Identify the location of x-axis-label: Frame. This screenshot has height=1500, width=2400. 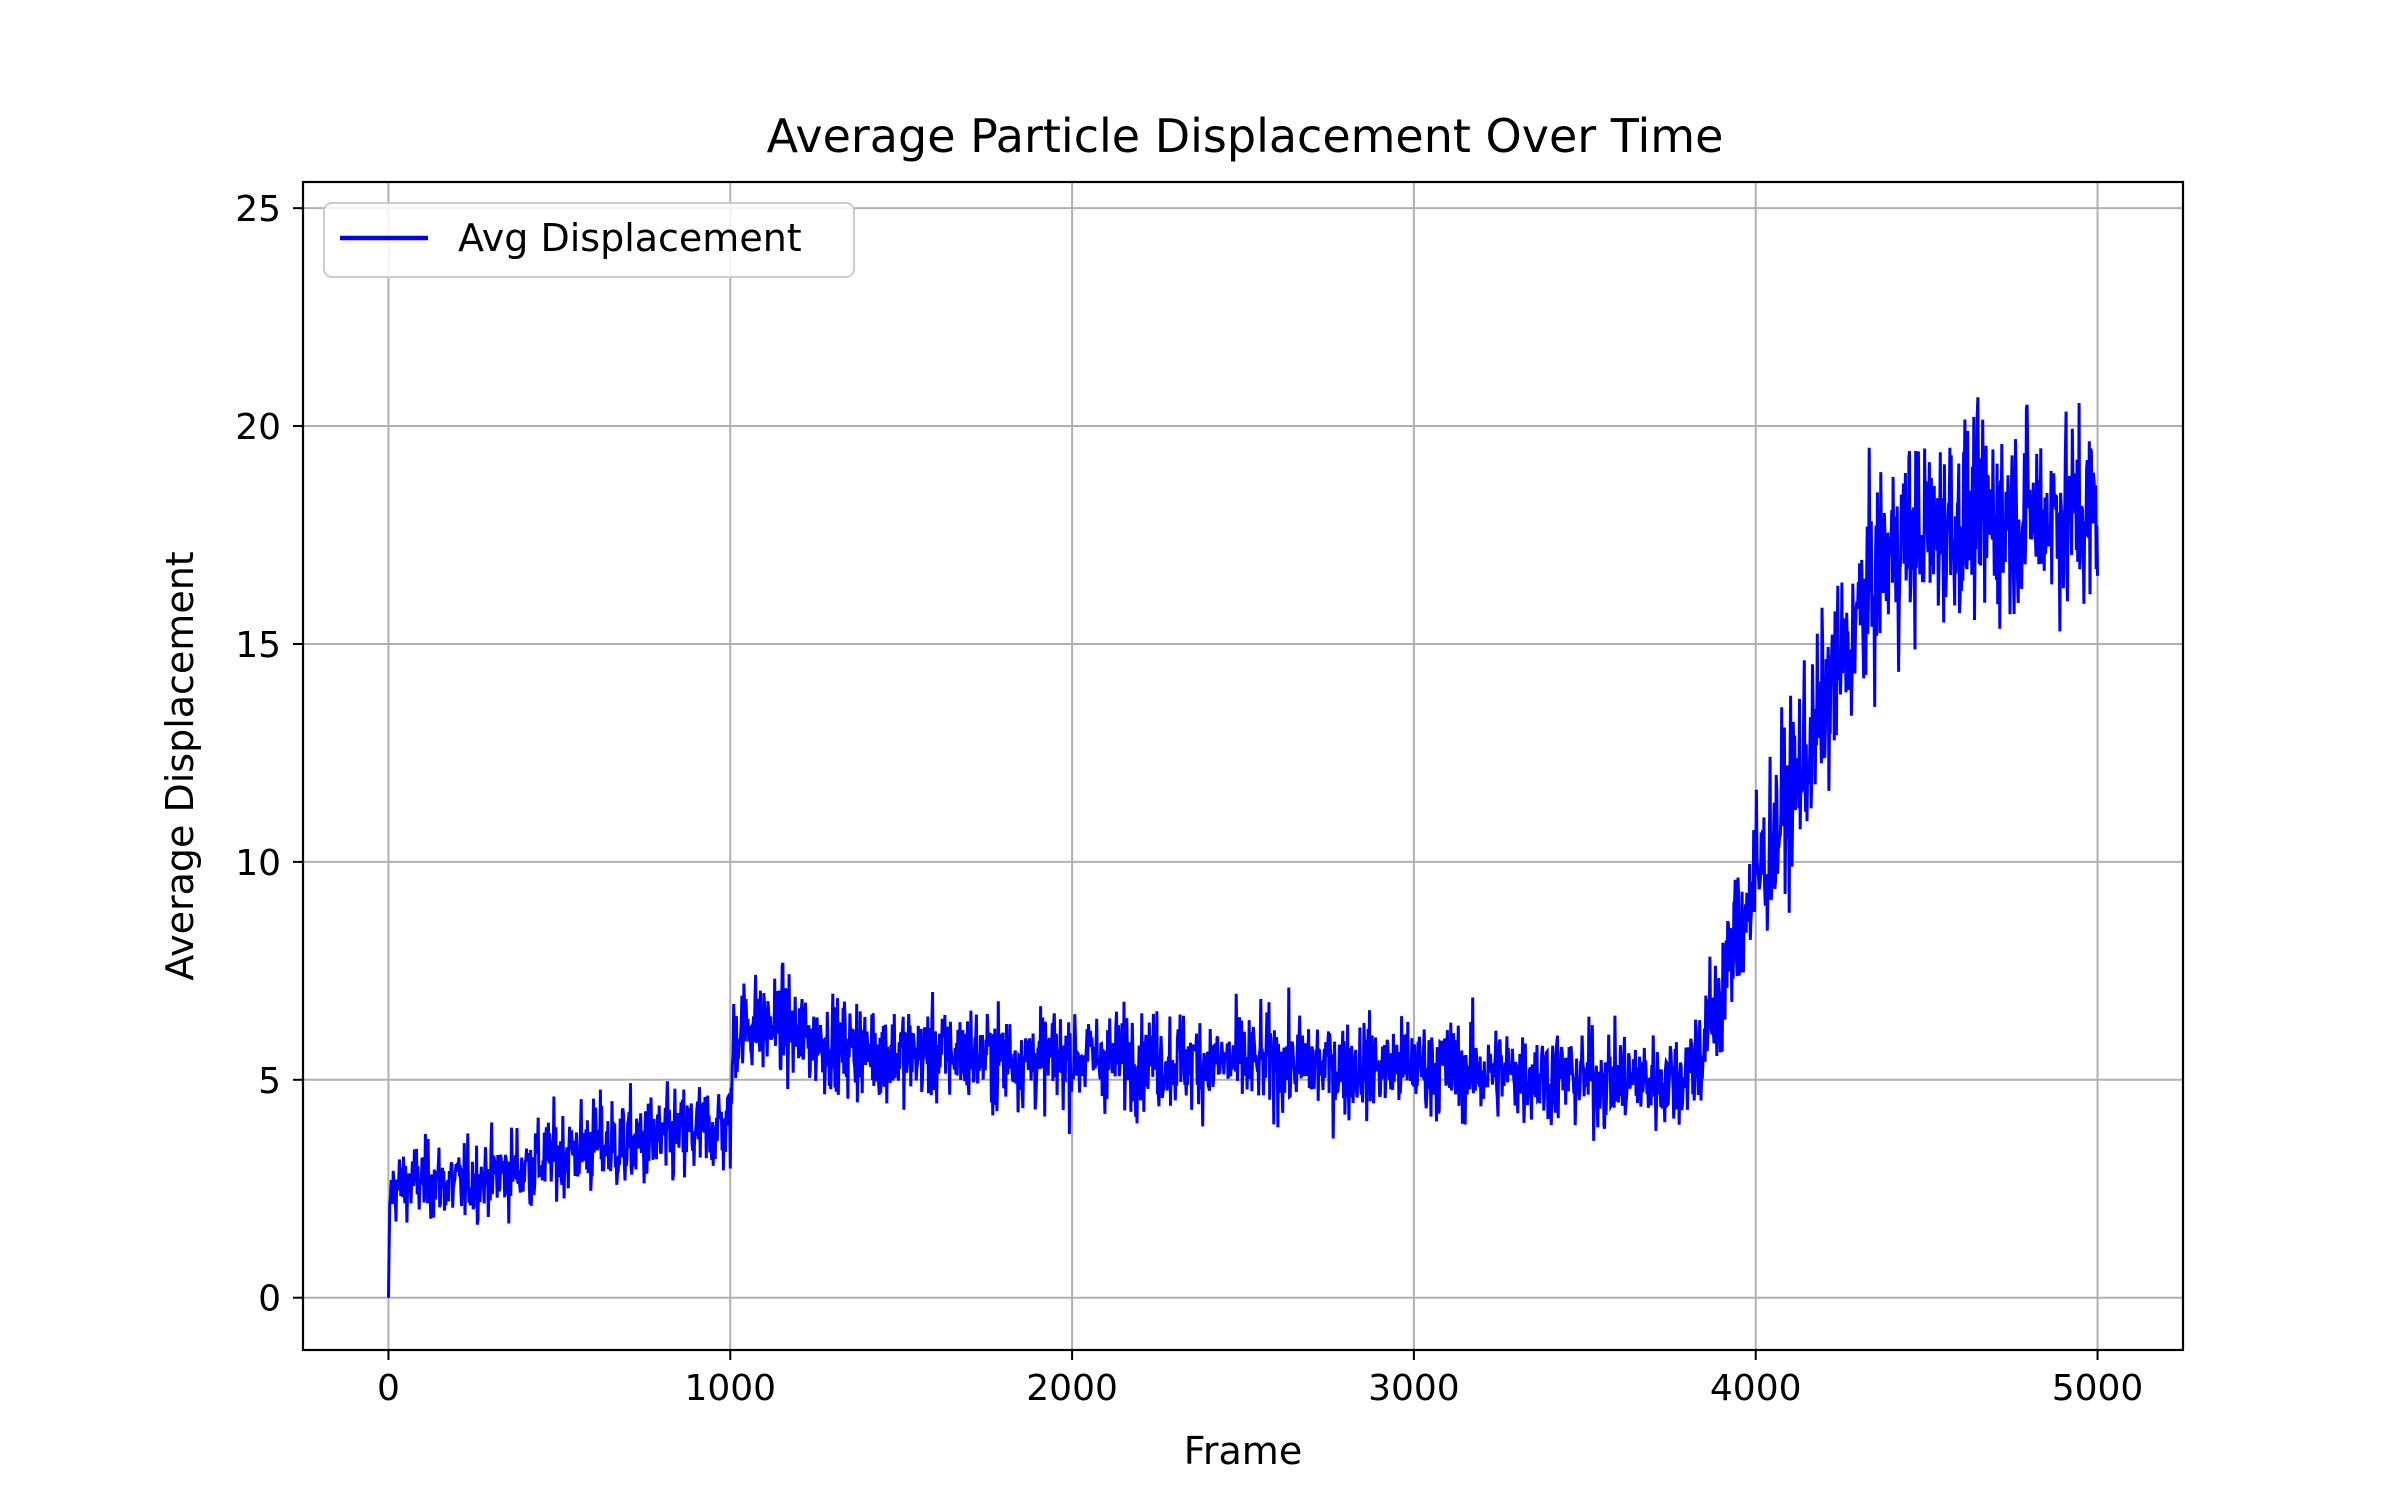
(1243, 1451).